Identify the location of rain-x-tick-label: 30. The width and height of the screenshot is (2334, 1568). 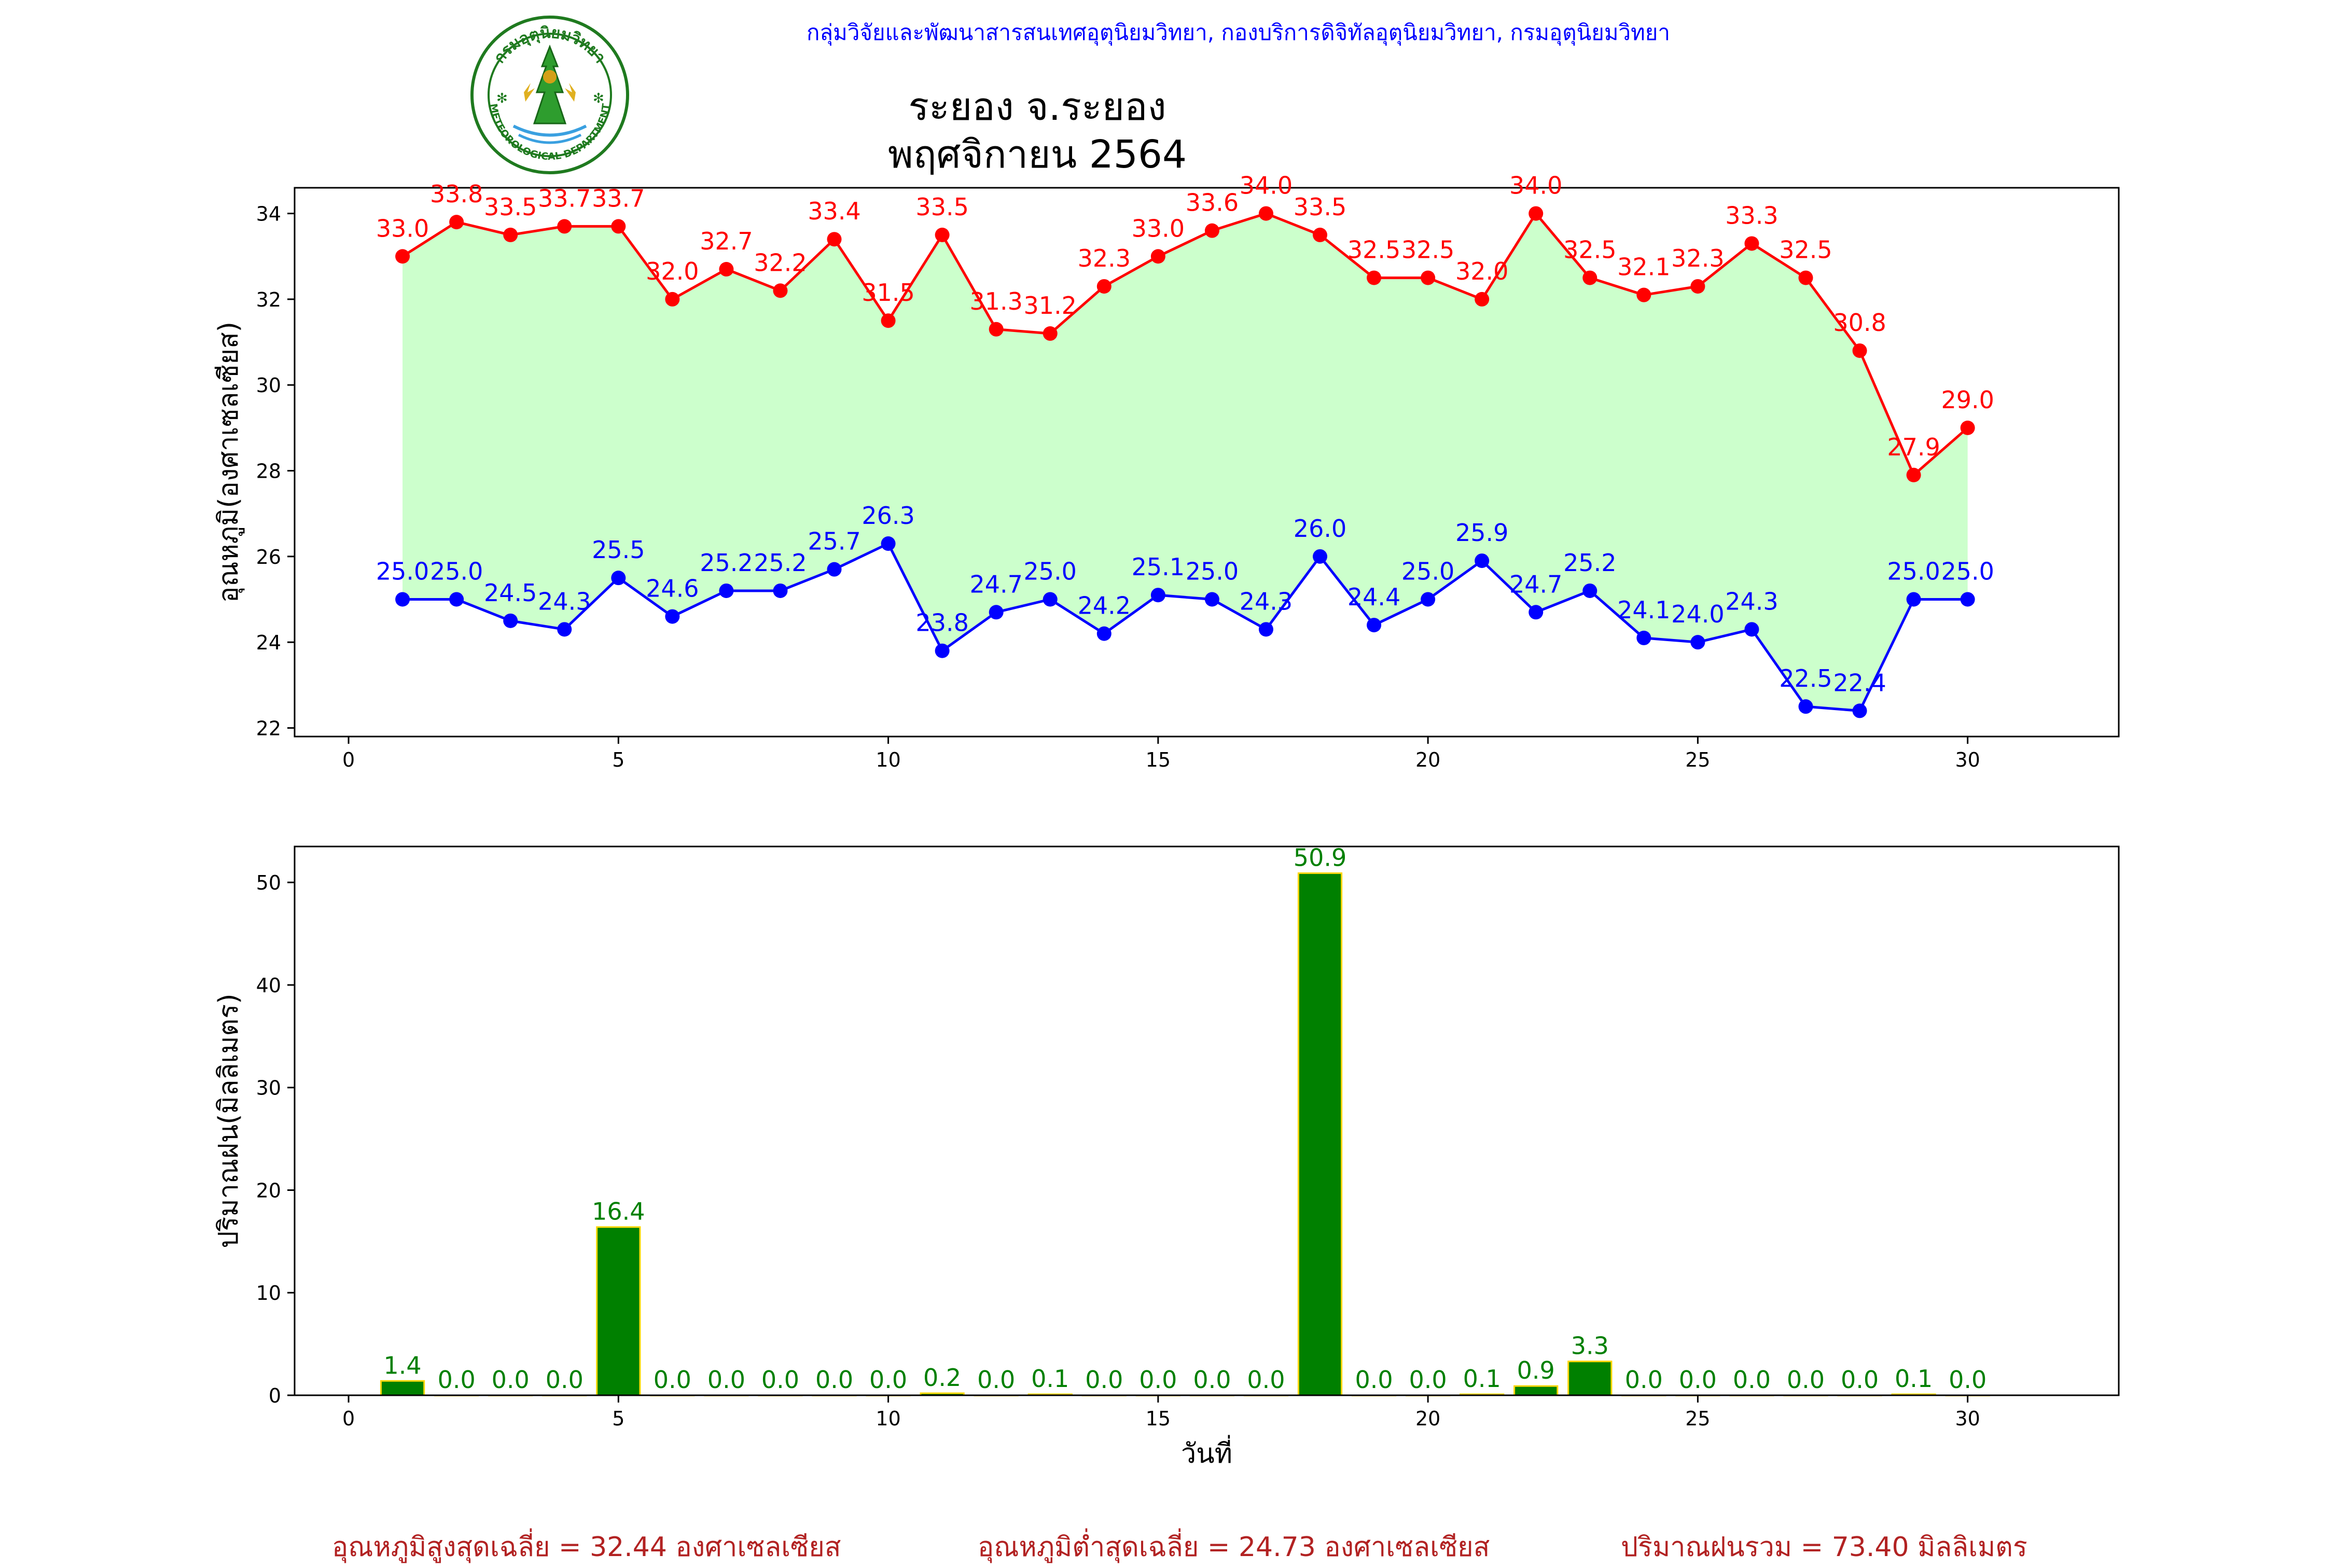
(1968, 1418).